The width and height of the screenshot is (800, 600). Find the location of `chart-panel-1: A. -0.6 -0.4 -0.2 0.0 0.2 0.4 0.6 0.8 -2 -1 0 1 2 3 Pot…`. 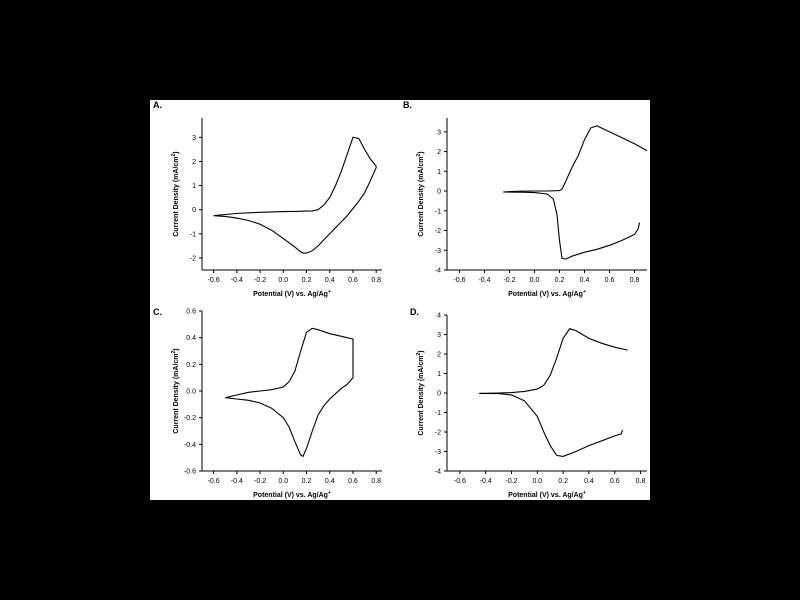

chart-panel-1: A. -0.6 -0.4 -0.2 0.0 0.2 0.4 0.6 0.8 -2 -1 0 1 2 3 Pot… is located at coordinates (267, 199).